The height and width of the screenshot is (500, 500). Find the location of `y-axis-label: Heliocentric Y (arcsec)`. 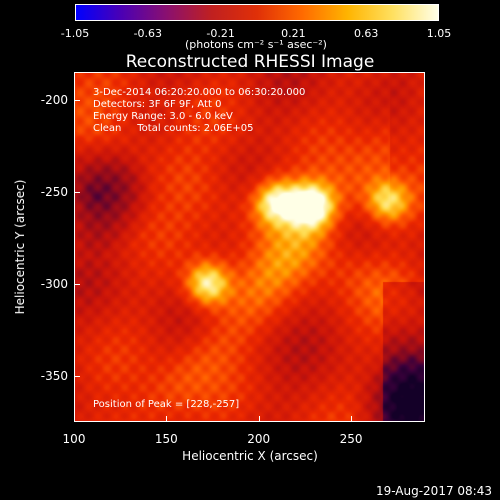

y-axis-label: Heliocentric Y (arcsec) is located at coordinates (20, 247).